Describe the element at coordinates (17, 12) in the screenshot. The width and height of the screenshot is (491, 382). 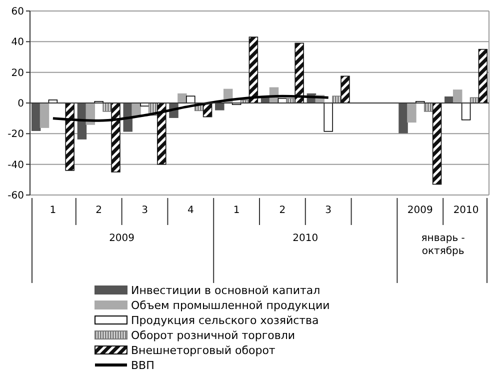
I see `y-tick-label: 60` at that location.